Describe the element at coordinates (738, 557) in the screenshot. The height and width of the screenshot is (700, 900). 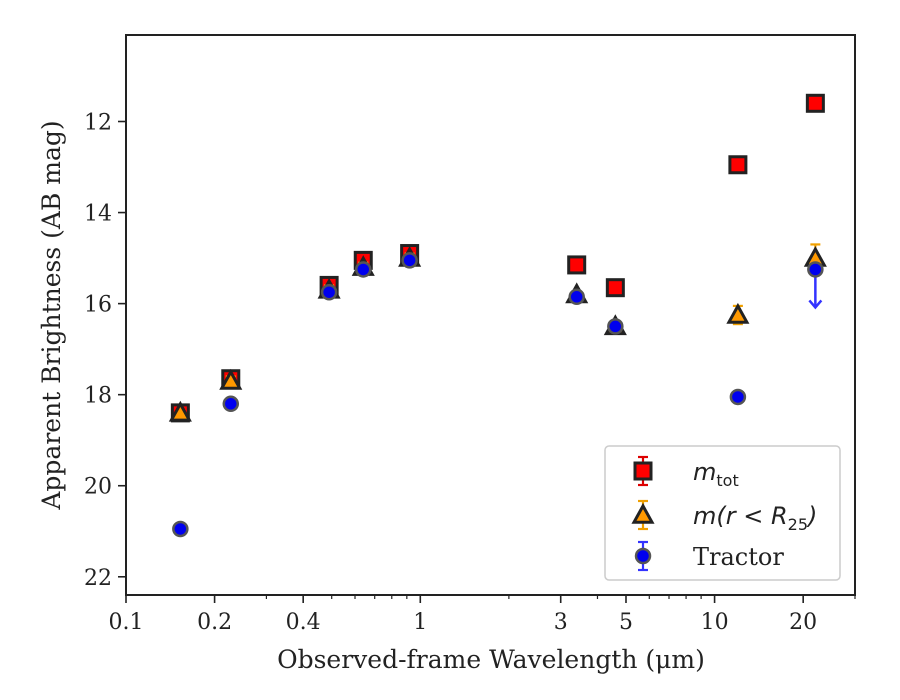
I see `legend-label: Tractor` at that location.